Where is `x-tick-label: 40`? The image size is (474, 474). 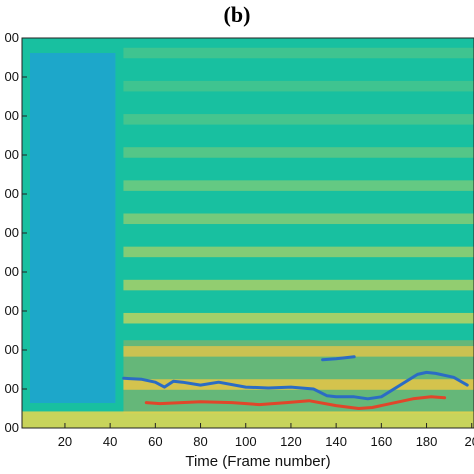
x-tick-label: 40 is located at coordinates (110, 441).